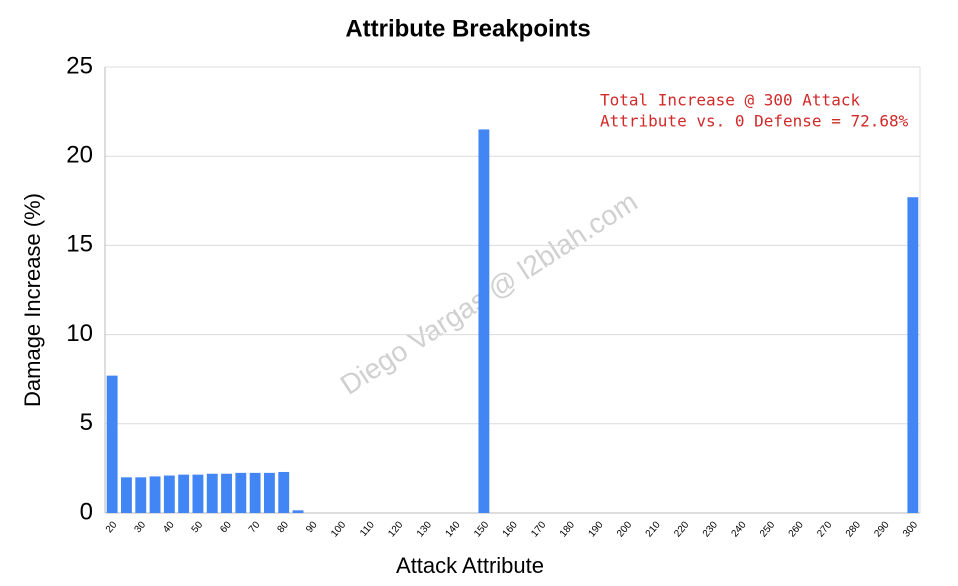 This screenshot has width=958, height=586. I want to click on y-tick-label: 5, so click(86, 422).